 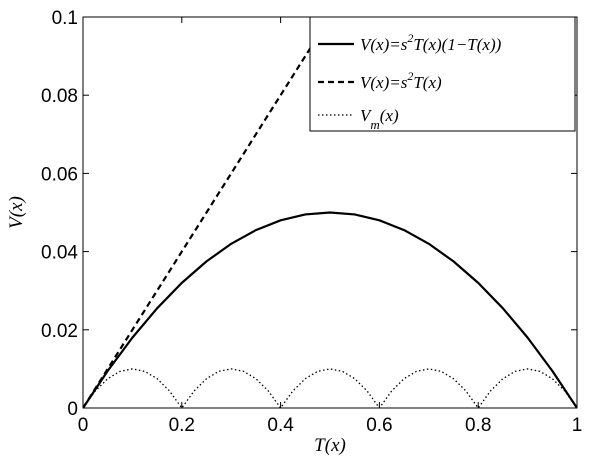 I want to click on y-tick-label: 0.04, so click(x=59, y=253).